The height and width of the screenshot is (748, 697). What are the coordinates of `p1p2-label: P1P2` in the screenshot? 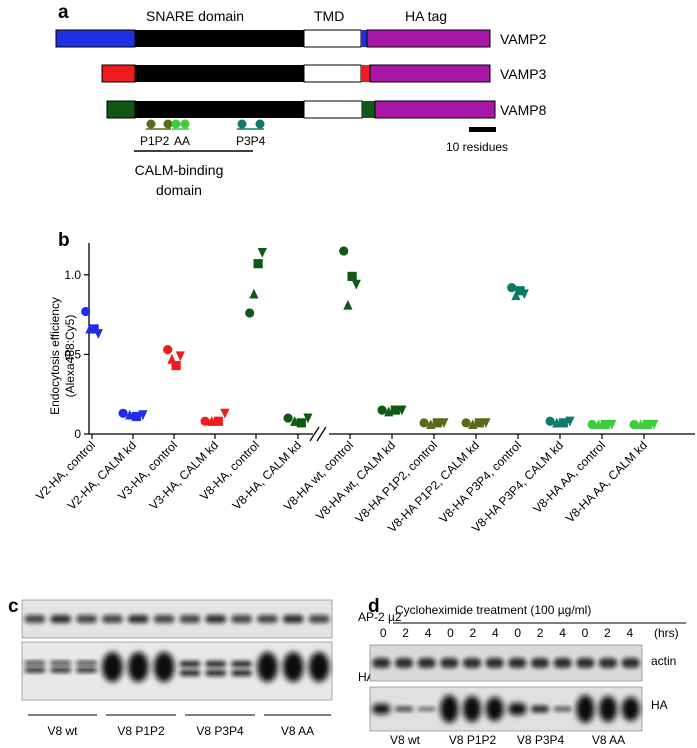 It's located at (155, 141).